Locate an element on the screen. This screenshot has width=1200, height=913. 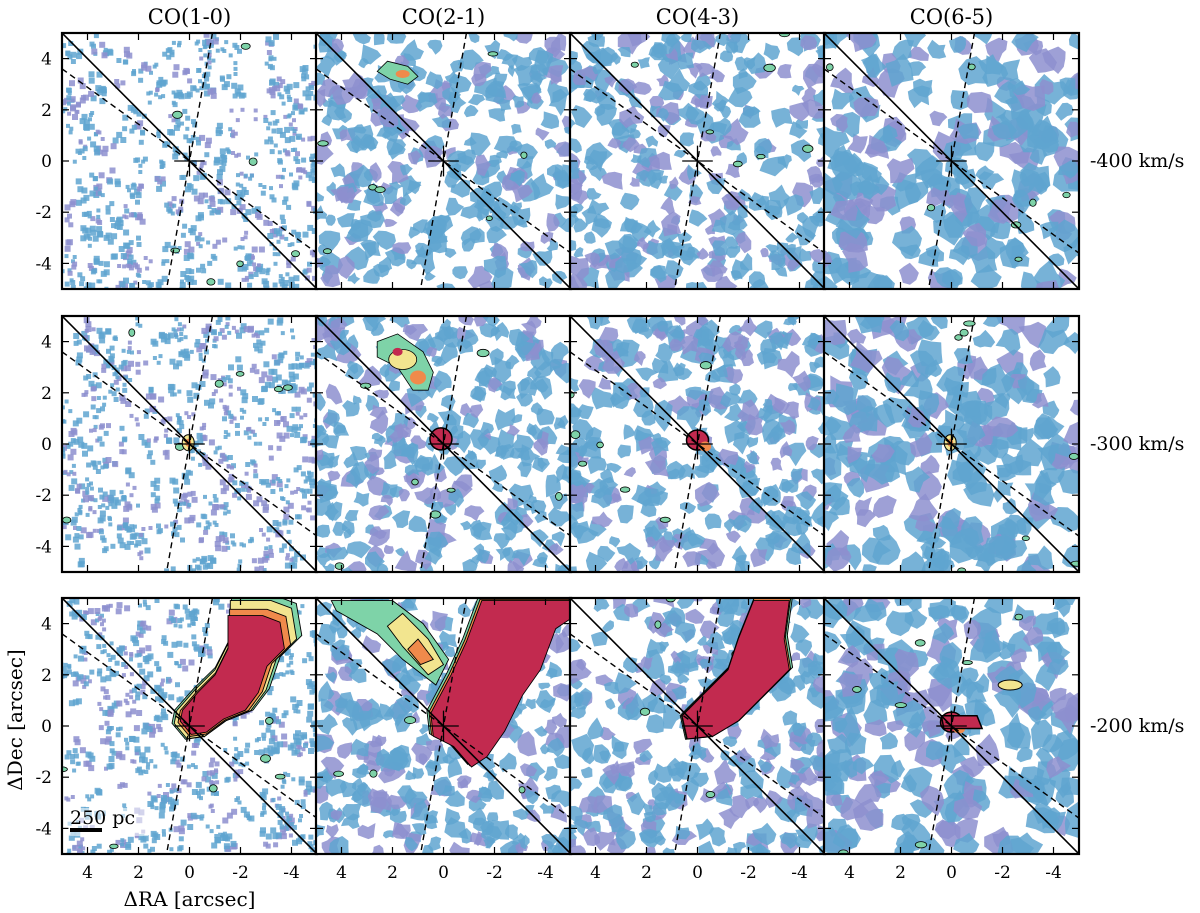
panel-r0-c3 is located at coordinates (951, 161).